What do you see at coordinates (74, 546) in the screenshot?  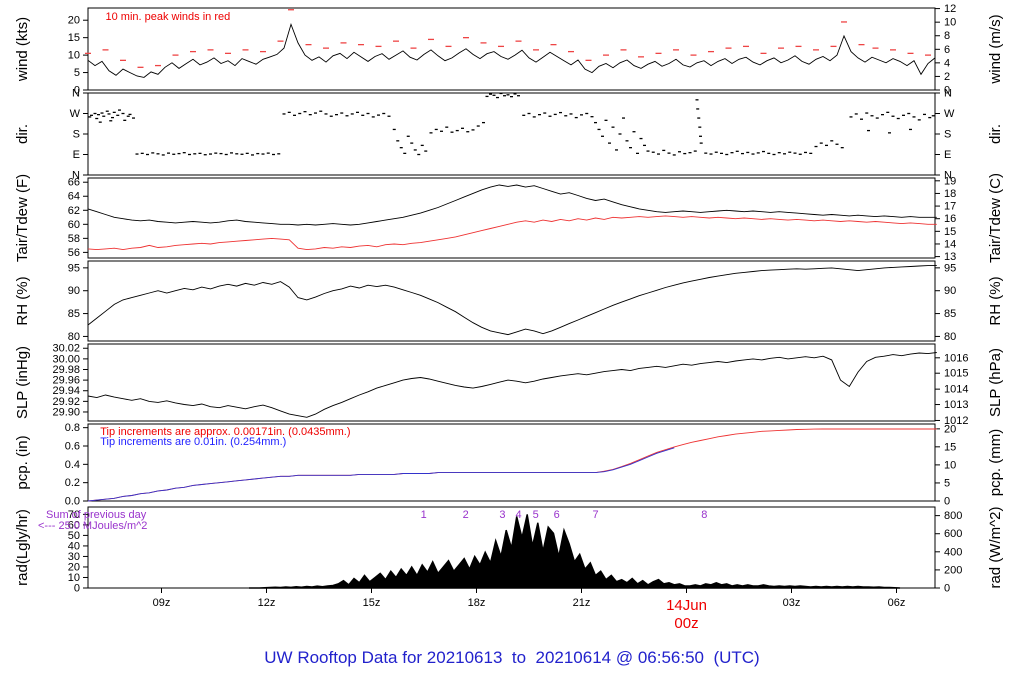 I see `svg-text: 40` at bounding box center [74, 546].